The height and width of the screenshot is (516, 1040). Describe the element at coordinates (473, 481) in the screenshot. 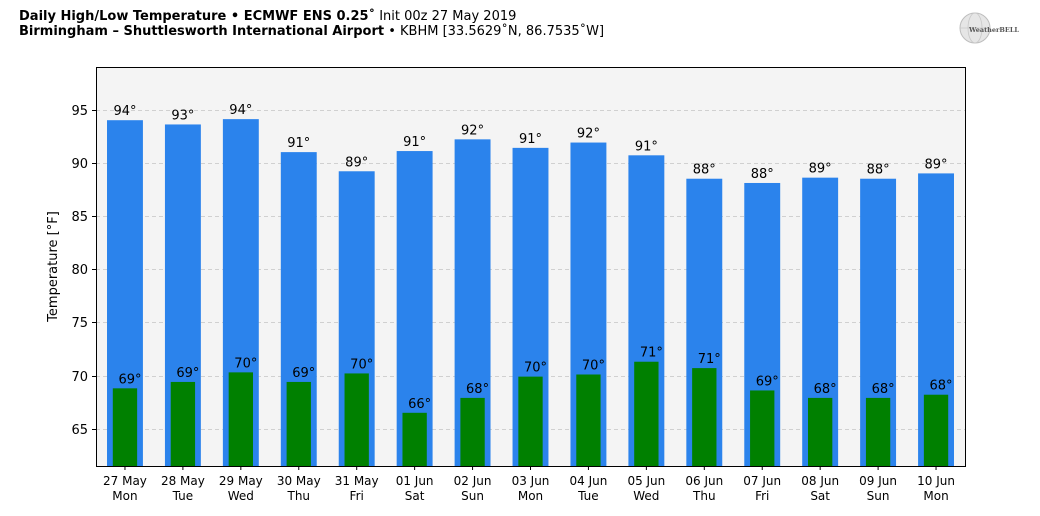

I see `x-tick-date: 02 Jun` at that location.